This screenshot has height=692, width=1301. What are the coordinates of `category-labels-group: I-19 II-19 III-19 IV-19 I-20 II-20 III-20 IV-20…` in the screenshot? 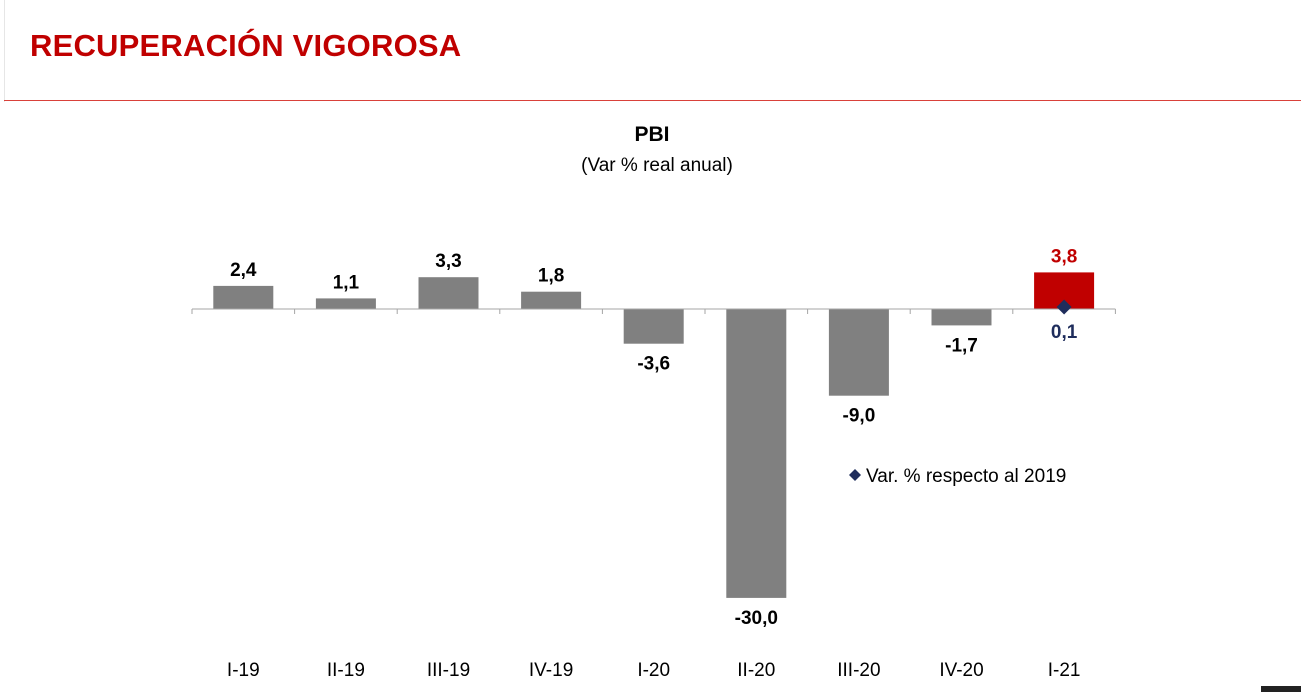 It's located at (654, 670).